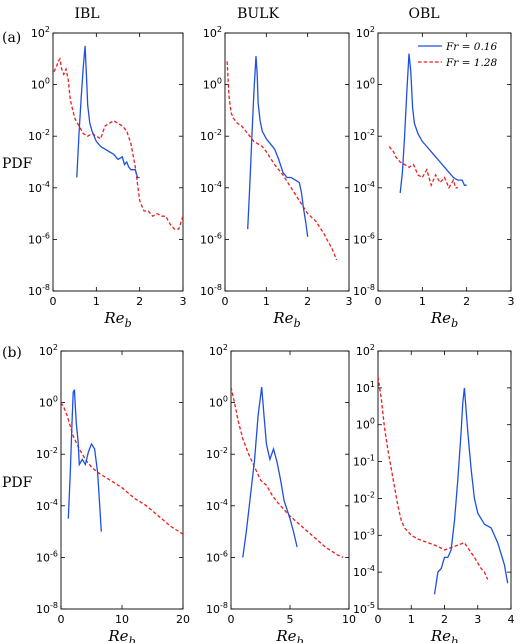 The width and height of the screenshot is (520, 643). Describe the element at coordinates (12, 353) in the screenshot. I see `row-label-b: (b)` at that location.